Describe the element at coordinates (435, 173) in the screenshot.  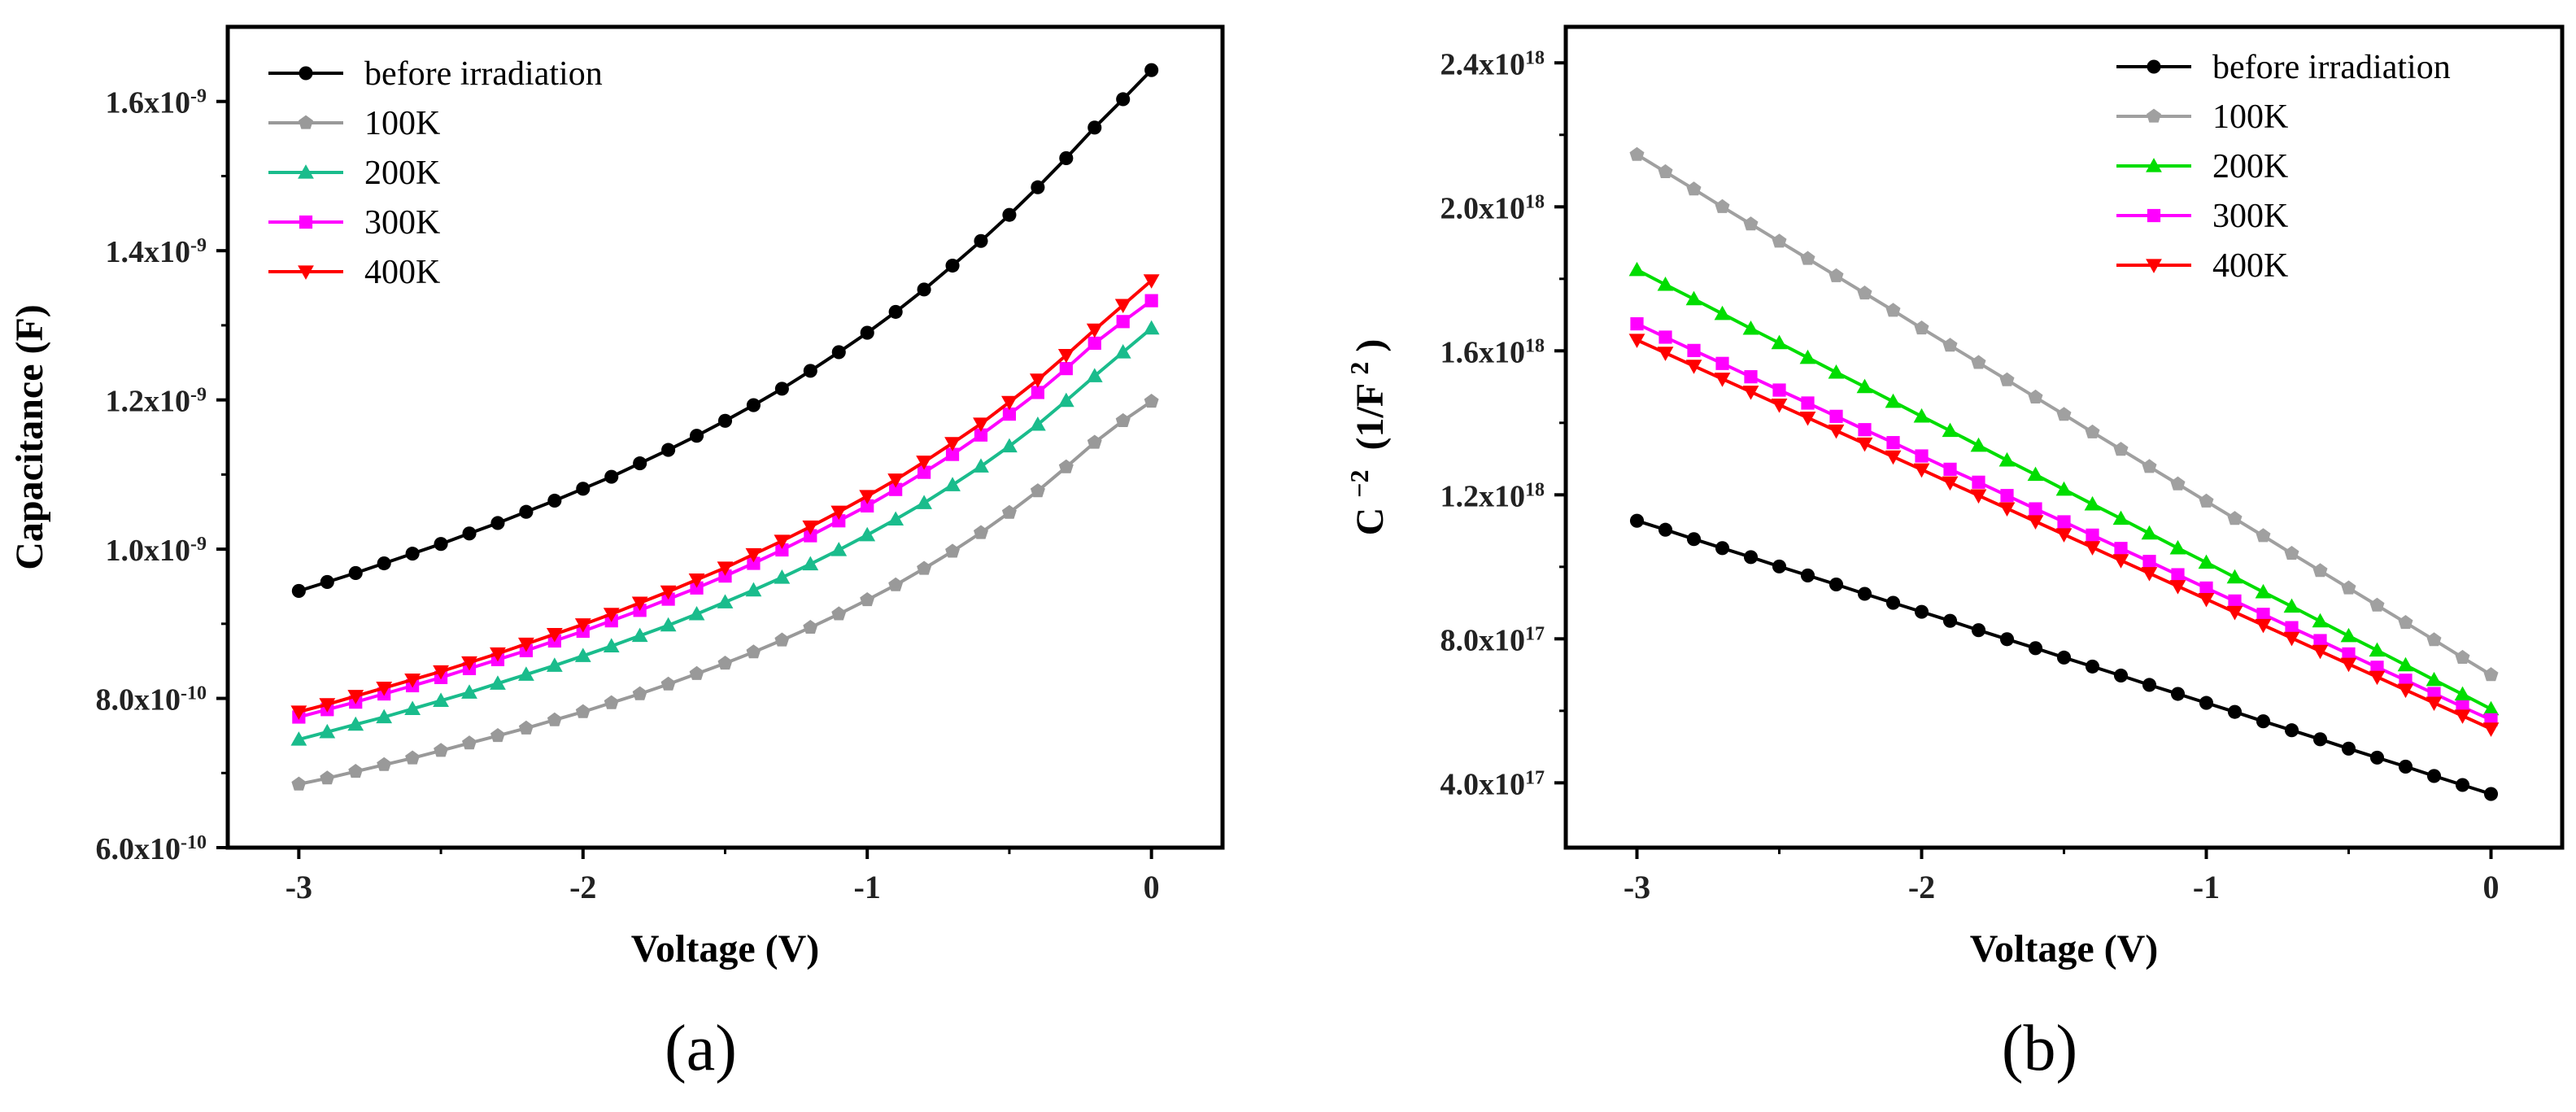
I see `panel-a-legend: before irradiation 100K 200K 300K 400K` at that location.